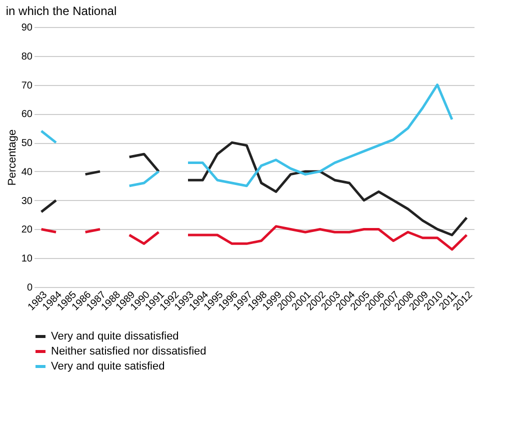 The image size is (527, 440). What do you see at coordinates (29, 288) in the screenshot?
I see `y-tick-label: 0` at bounding box center [29, 288].